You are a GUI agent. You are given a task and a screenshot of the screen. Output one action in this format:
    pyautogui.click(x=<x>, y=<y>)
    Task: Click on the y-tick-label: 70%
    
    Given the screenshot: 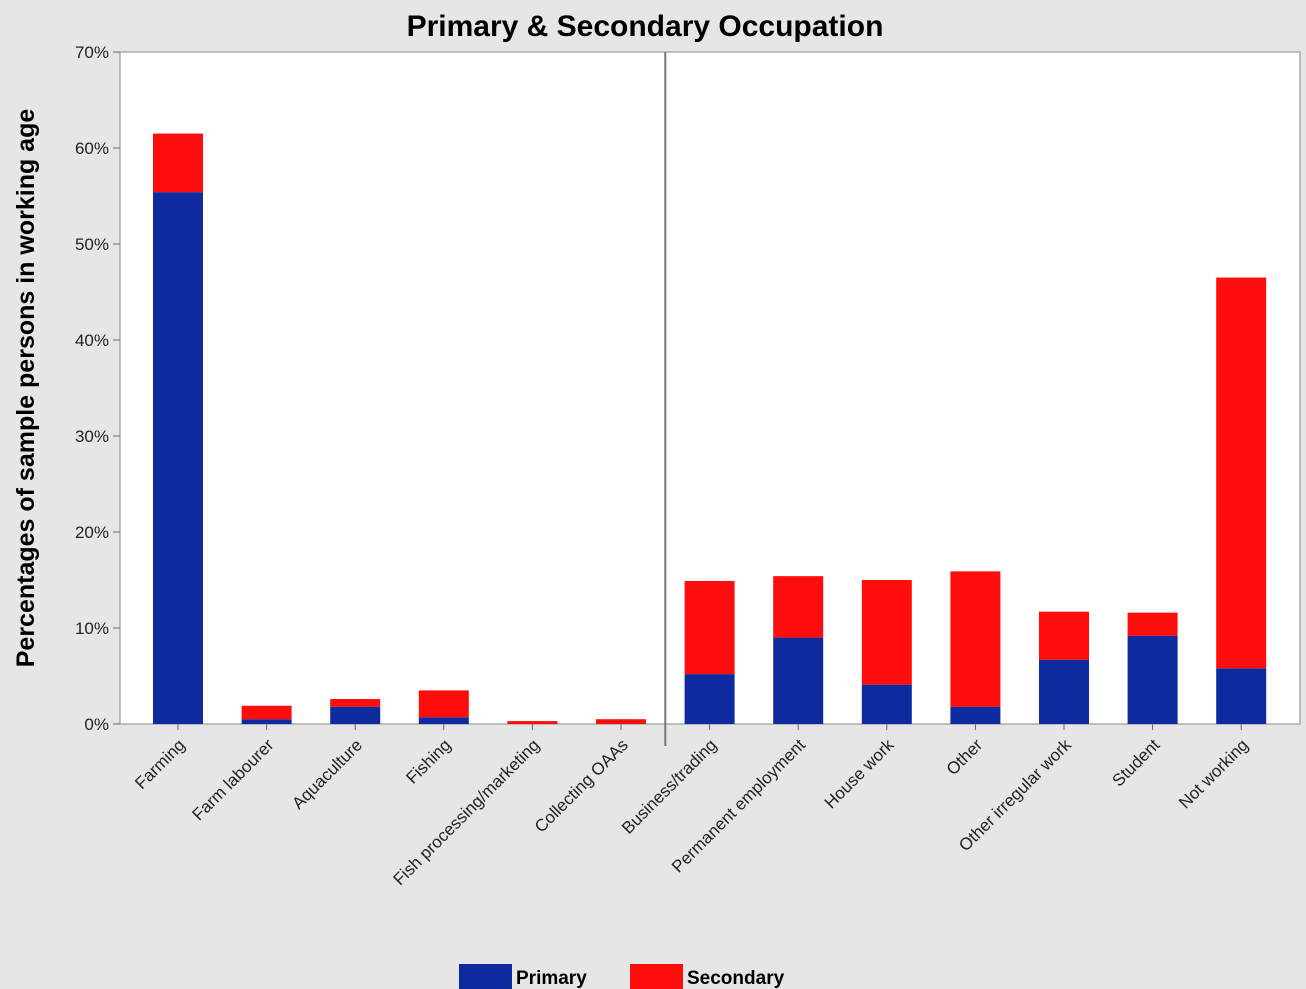 What is the action you would take?
    pyautogui.click(x=92, y=52)
    